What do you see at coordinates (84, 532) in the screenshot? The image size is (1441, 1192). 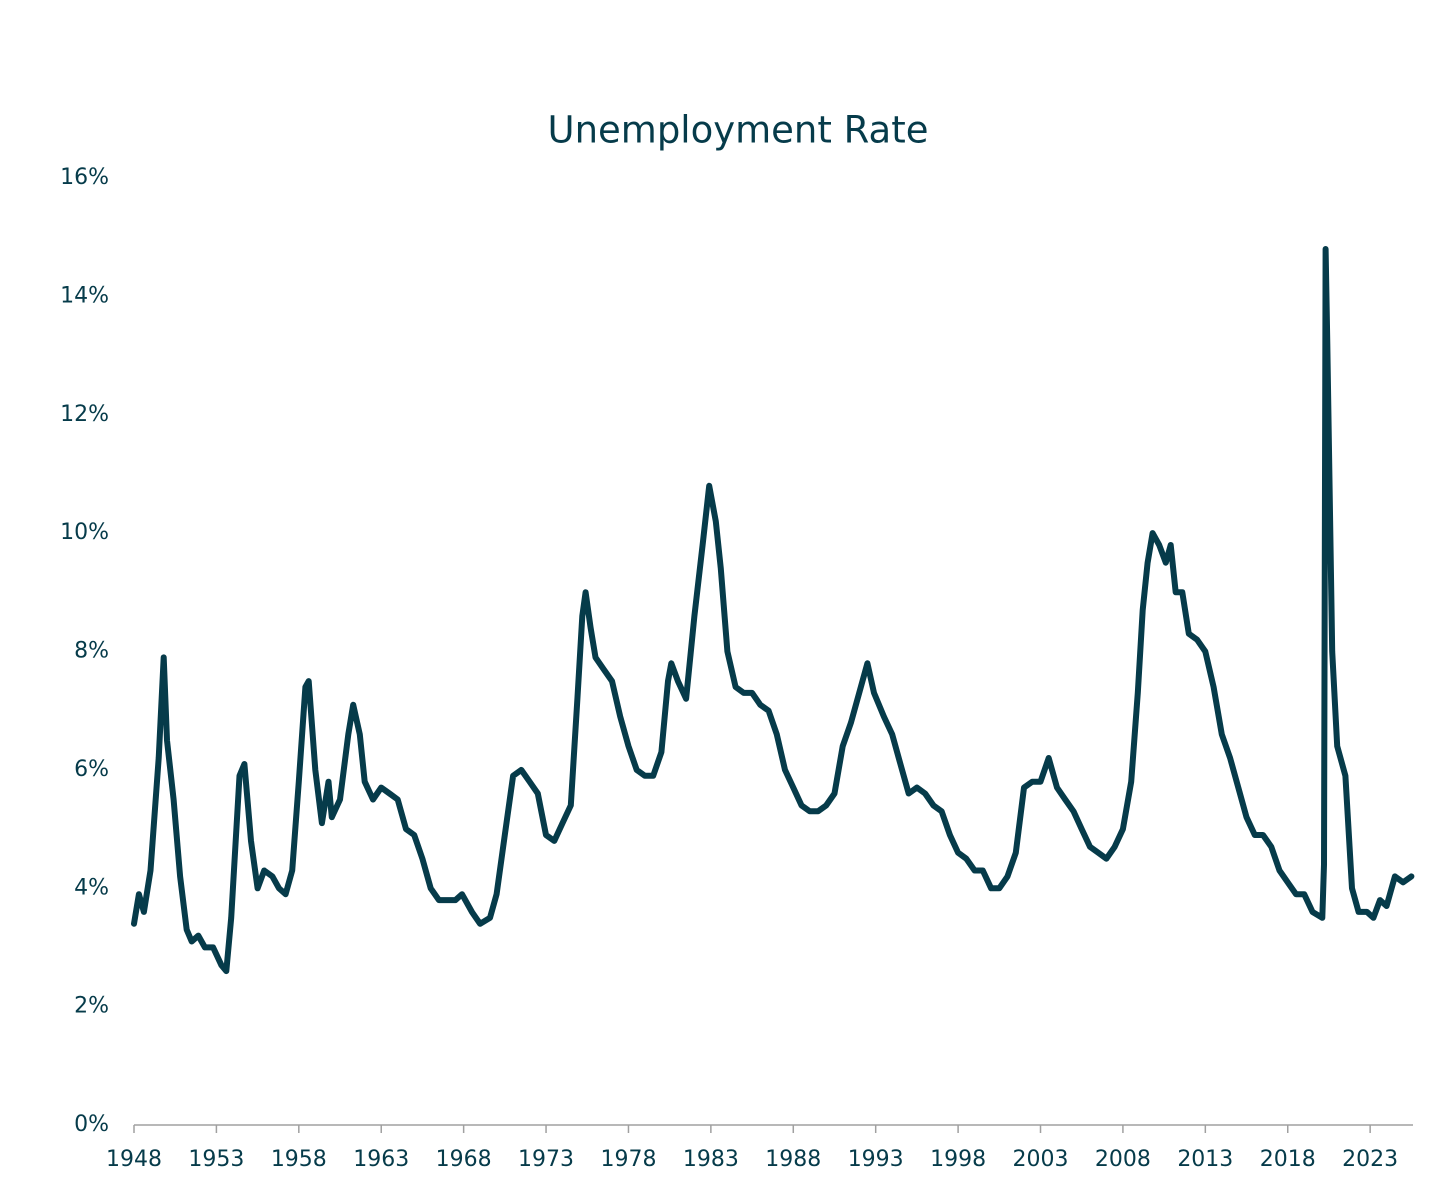 I see `y-tick-label: 10%` at bounding box center [84, 532].